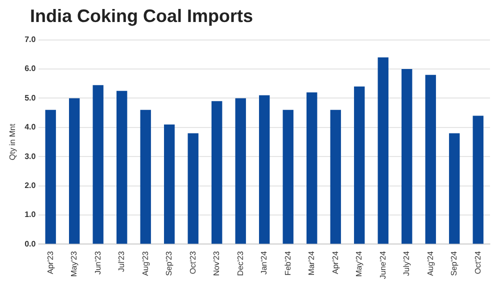 The image size is (500, 285). Describe the element at coordinates (97, 262) in the screenshot. I see `x-tick-label: Jun'23` at that location.